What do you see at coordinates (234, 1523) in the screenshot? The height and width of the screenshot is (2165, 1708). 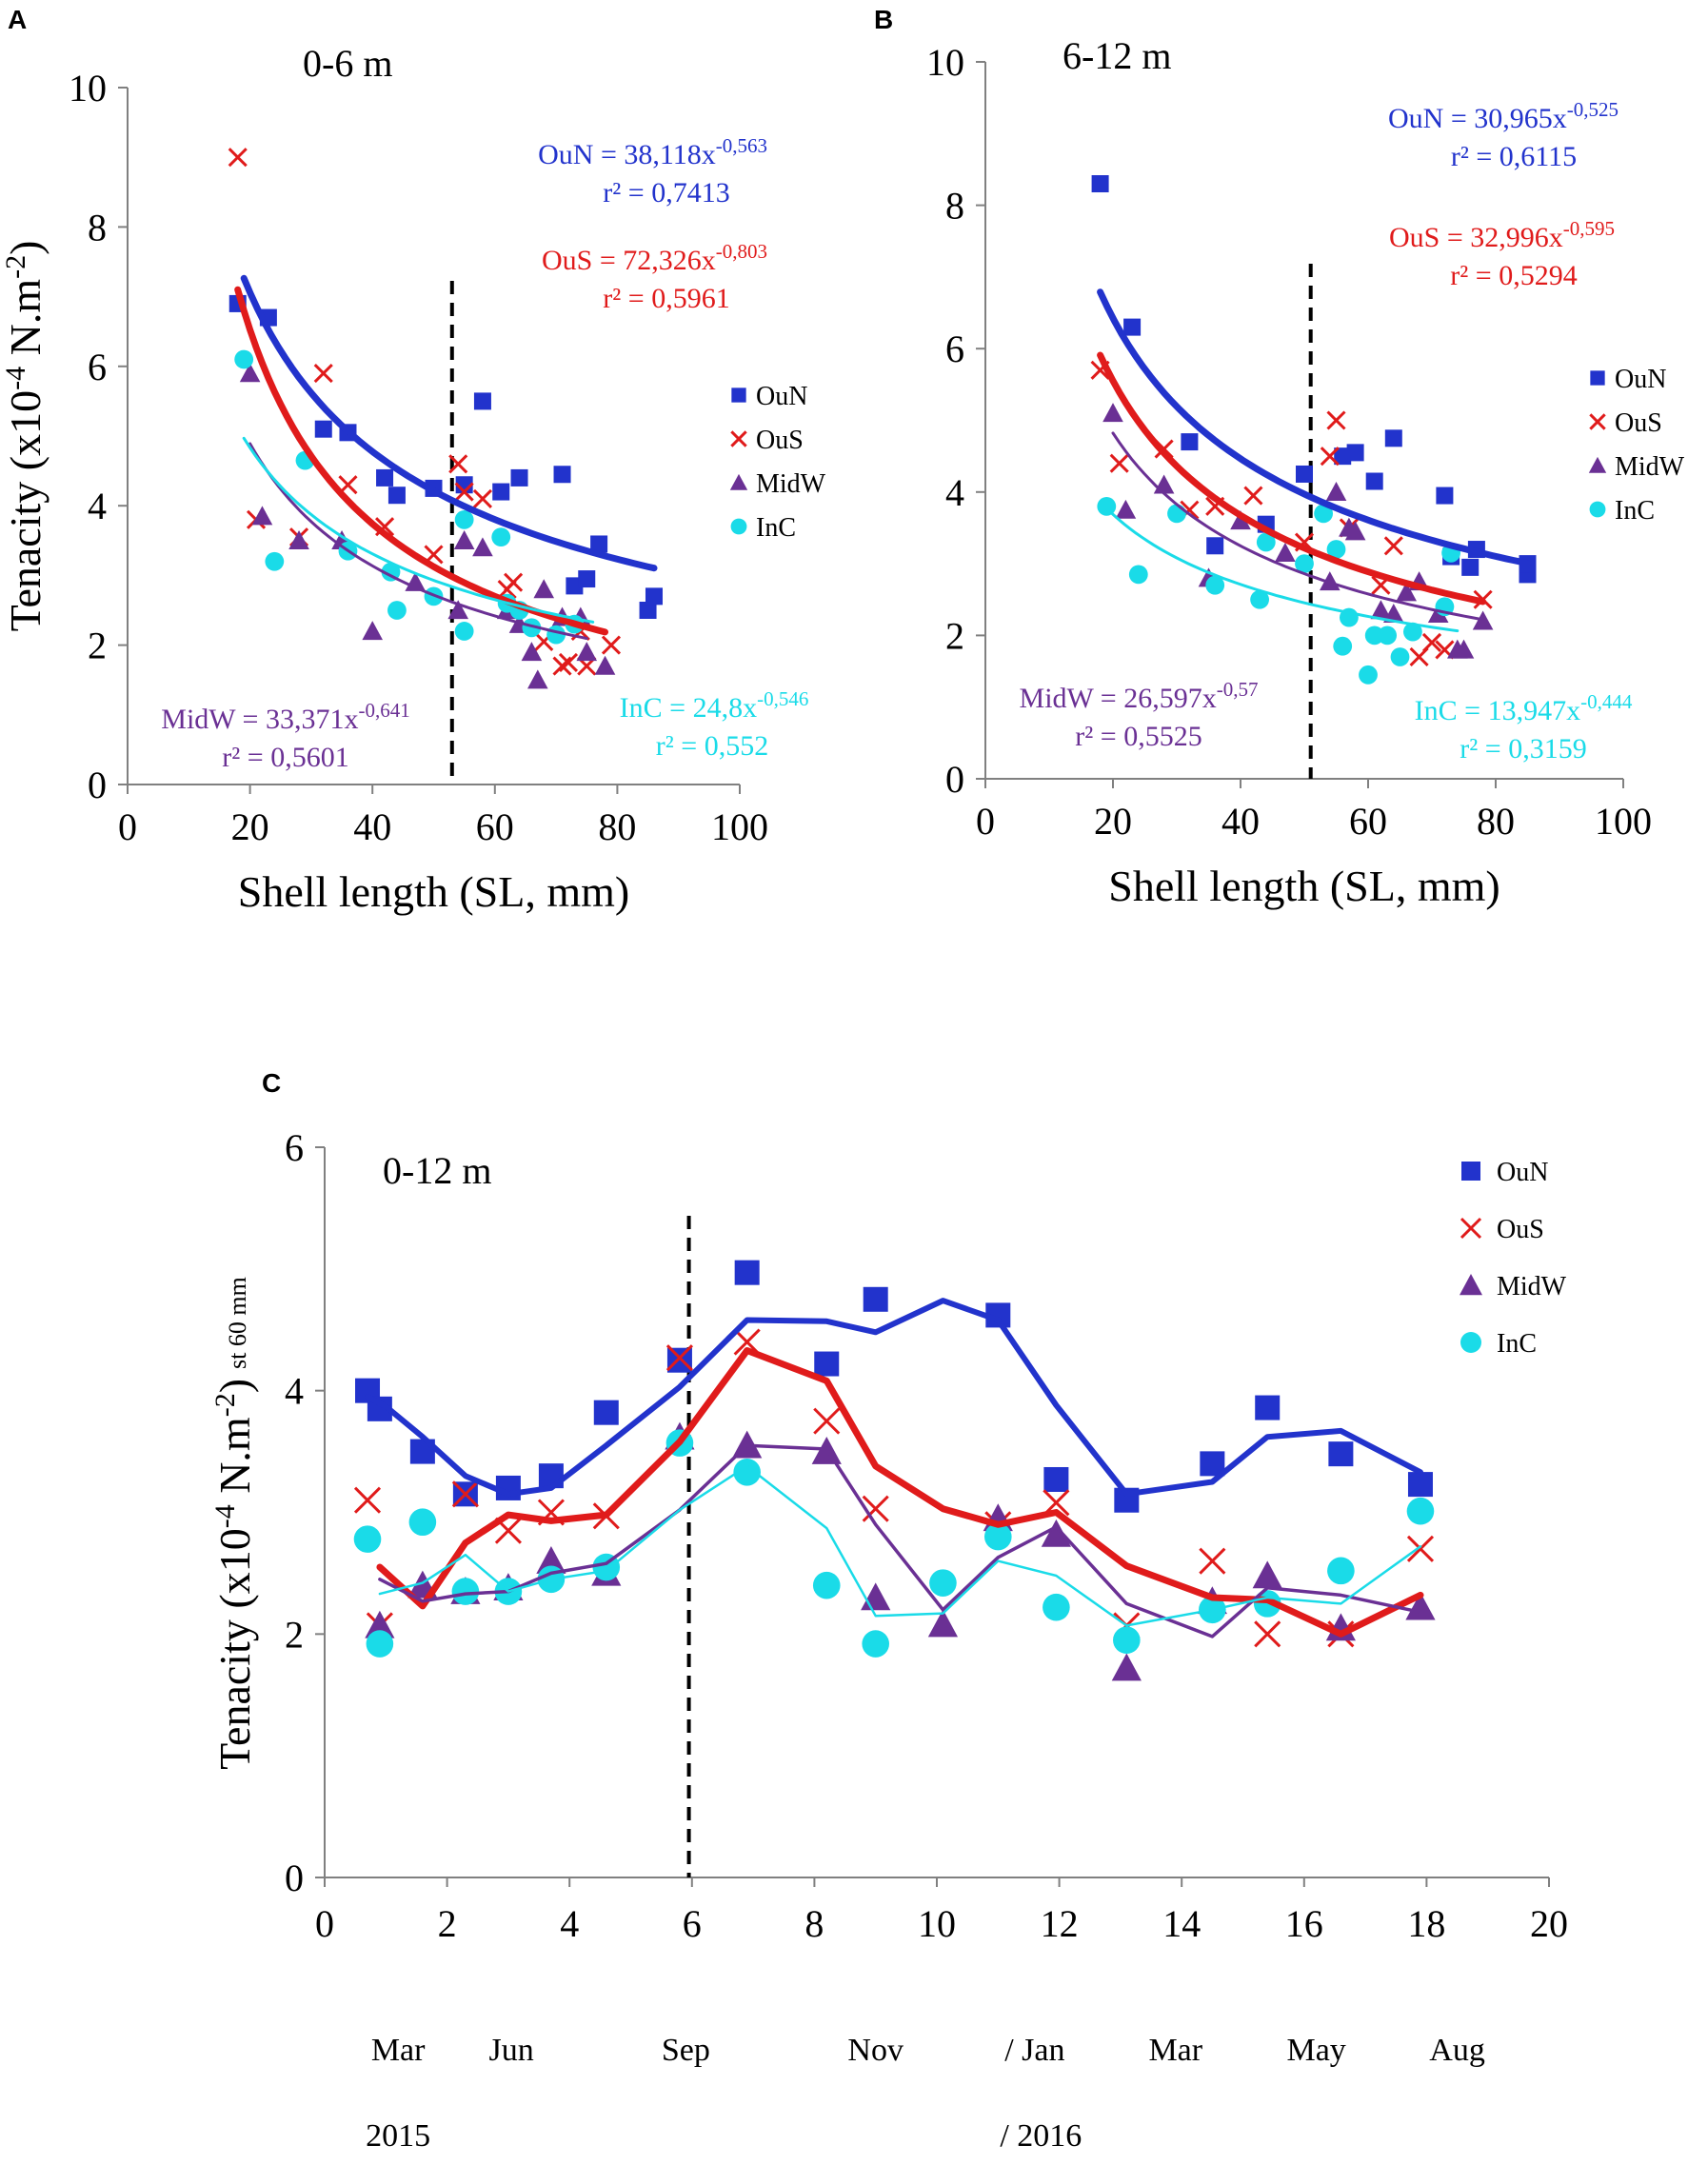 I see `y-axis-label: Tenacity (x10-4 N.m-2)st 60 mm` at bounding box center [234, 1523].